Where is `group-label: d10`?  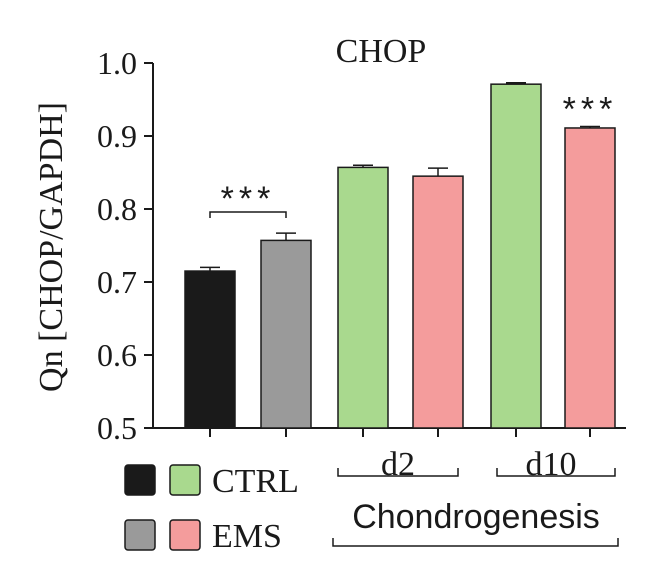 group-label: d10 is located at coordinates (551, 464).